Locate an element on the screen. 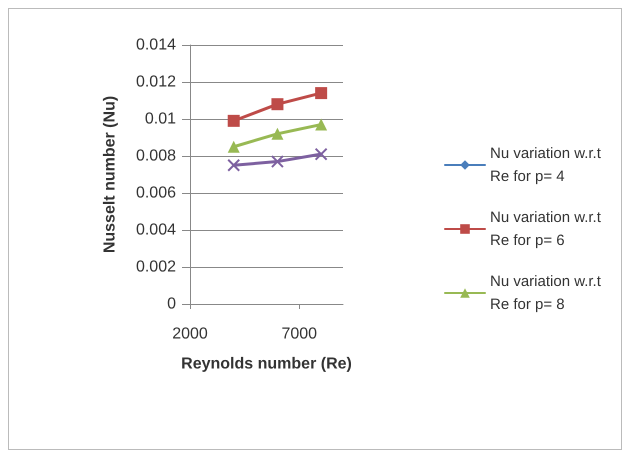 Image resolution: width=630 pixels, height=460 pixels. legend-label: Nu variation w.r.t Re for p= 8 is located at coordinates (548, 293).